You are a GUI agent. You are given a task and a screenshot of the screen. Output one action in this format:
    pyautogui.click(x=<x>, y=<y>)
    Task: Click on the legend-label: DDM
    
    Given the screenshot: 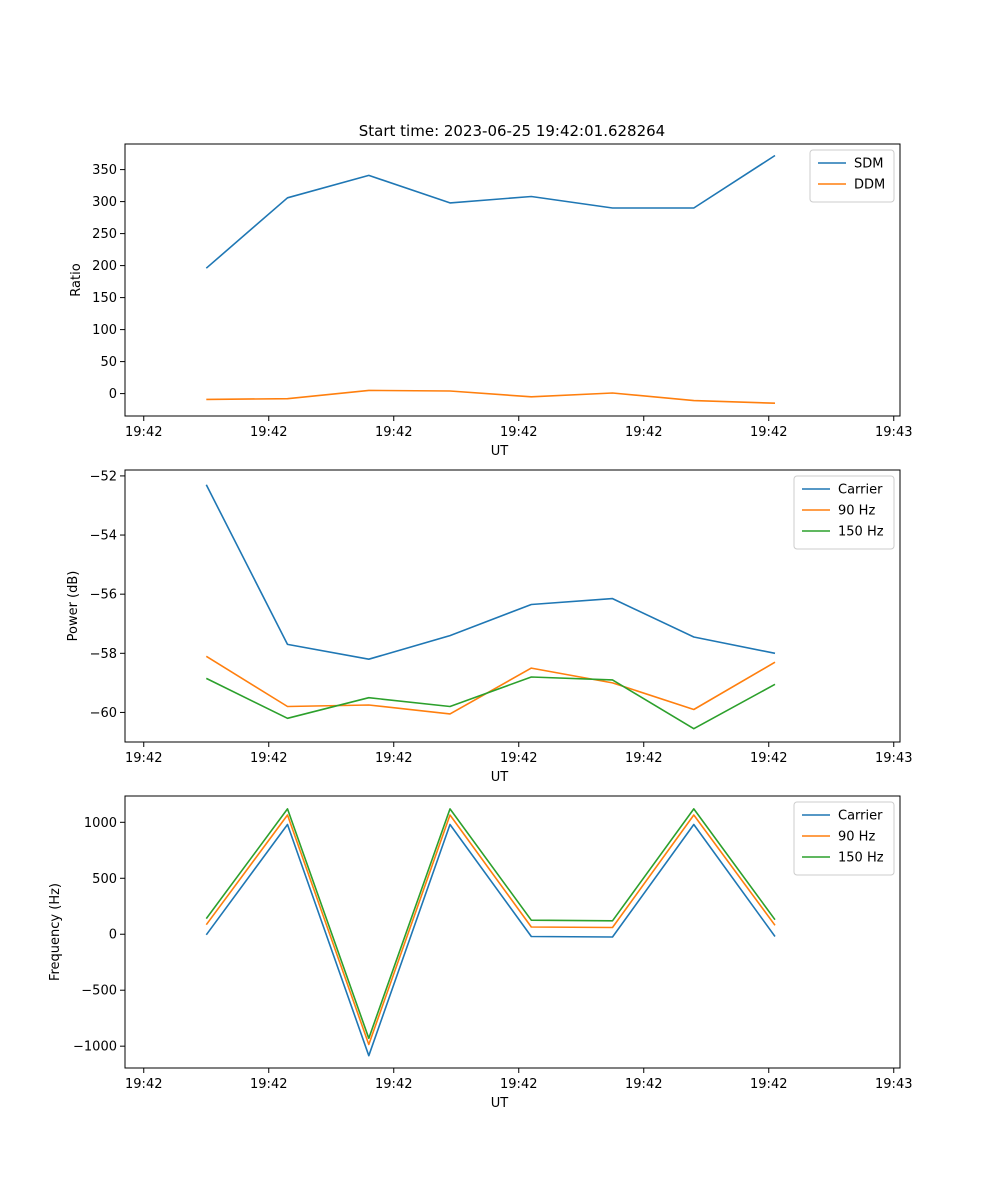 What is the action you would take?
    pyautogui.click(x=869, y=185)
    